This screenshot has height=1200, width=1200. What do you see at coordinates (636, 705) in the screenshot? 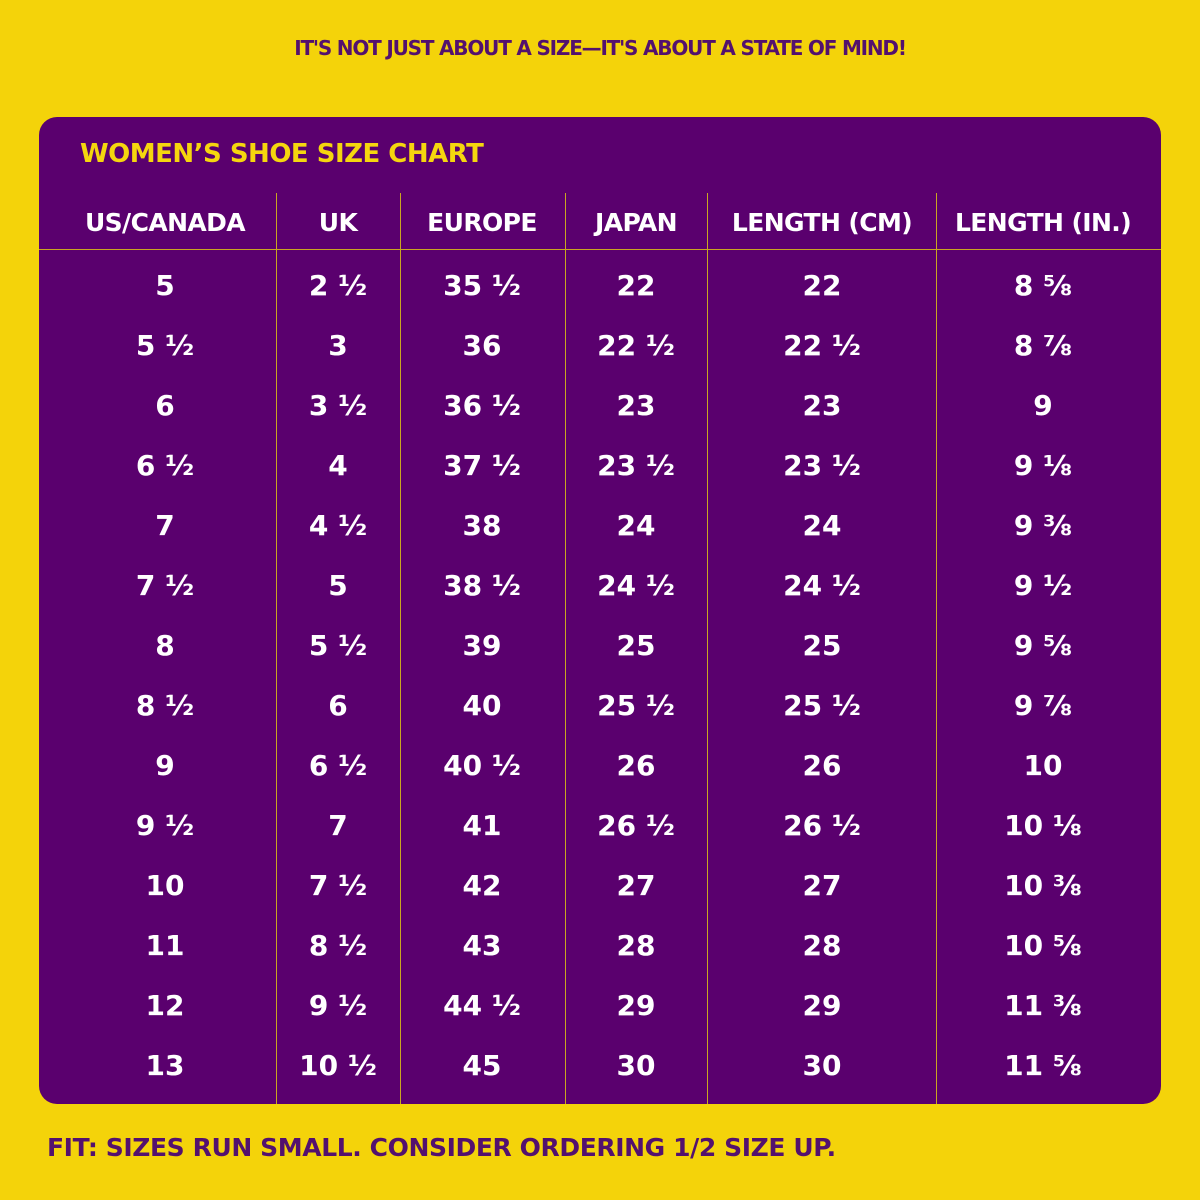
I see `table-cell-japan: 25 ½` at bounding box center [636, 705].